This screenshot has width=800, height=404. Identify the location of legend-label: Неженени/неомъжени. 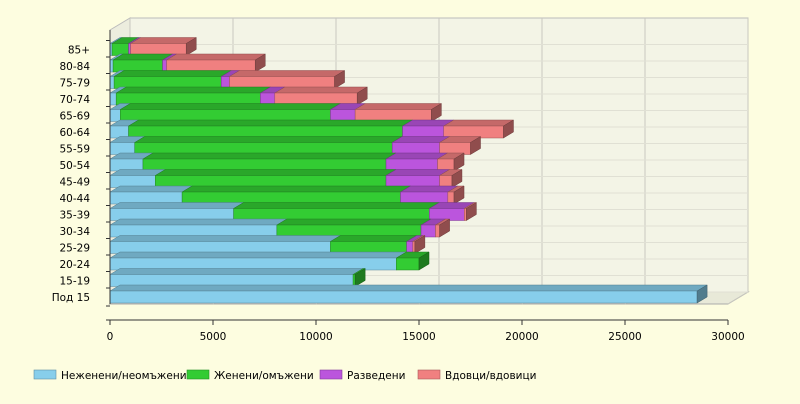
(124, 376).